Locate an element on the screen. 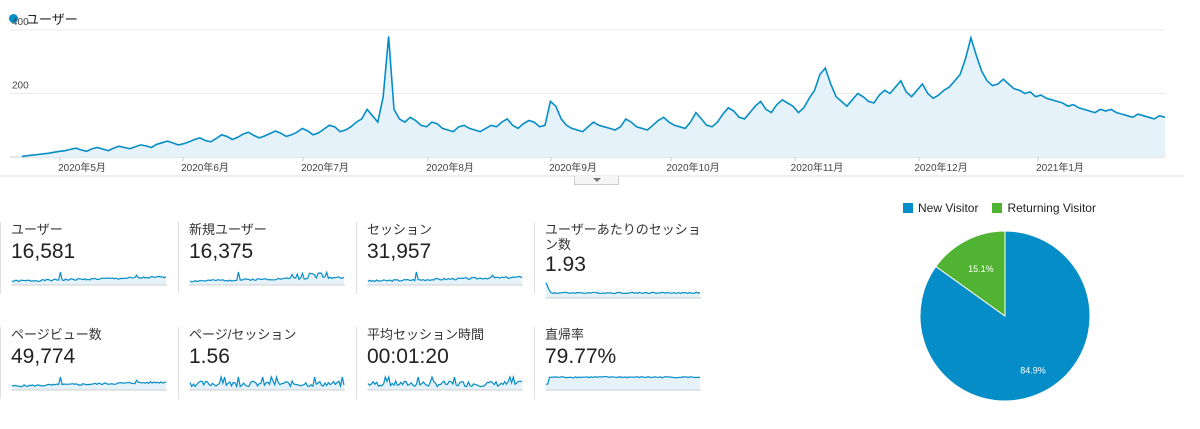 Image resolution: width=1200 pixels, height=429 pixels. legend-item-new-visitor: New Visitor is located at coordinates (940, 208).